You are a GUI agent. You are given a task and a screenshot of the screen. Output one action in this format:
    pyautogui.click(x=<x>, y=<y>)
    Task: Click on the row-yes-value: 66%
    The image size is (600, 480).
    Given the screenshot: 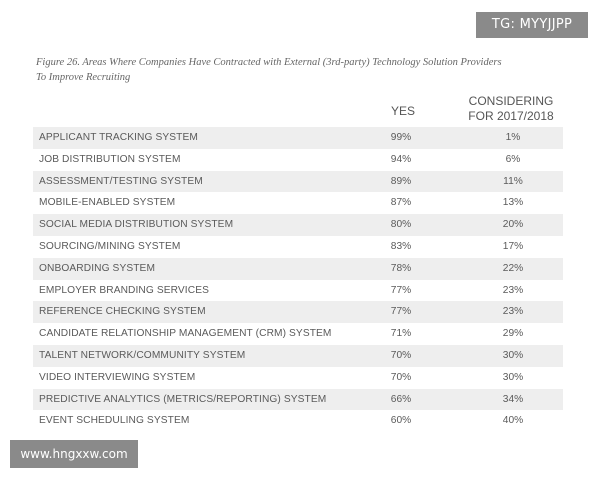 What is the action you would take?
    pyautogui.click(x=401, y=399)
    